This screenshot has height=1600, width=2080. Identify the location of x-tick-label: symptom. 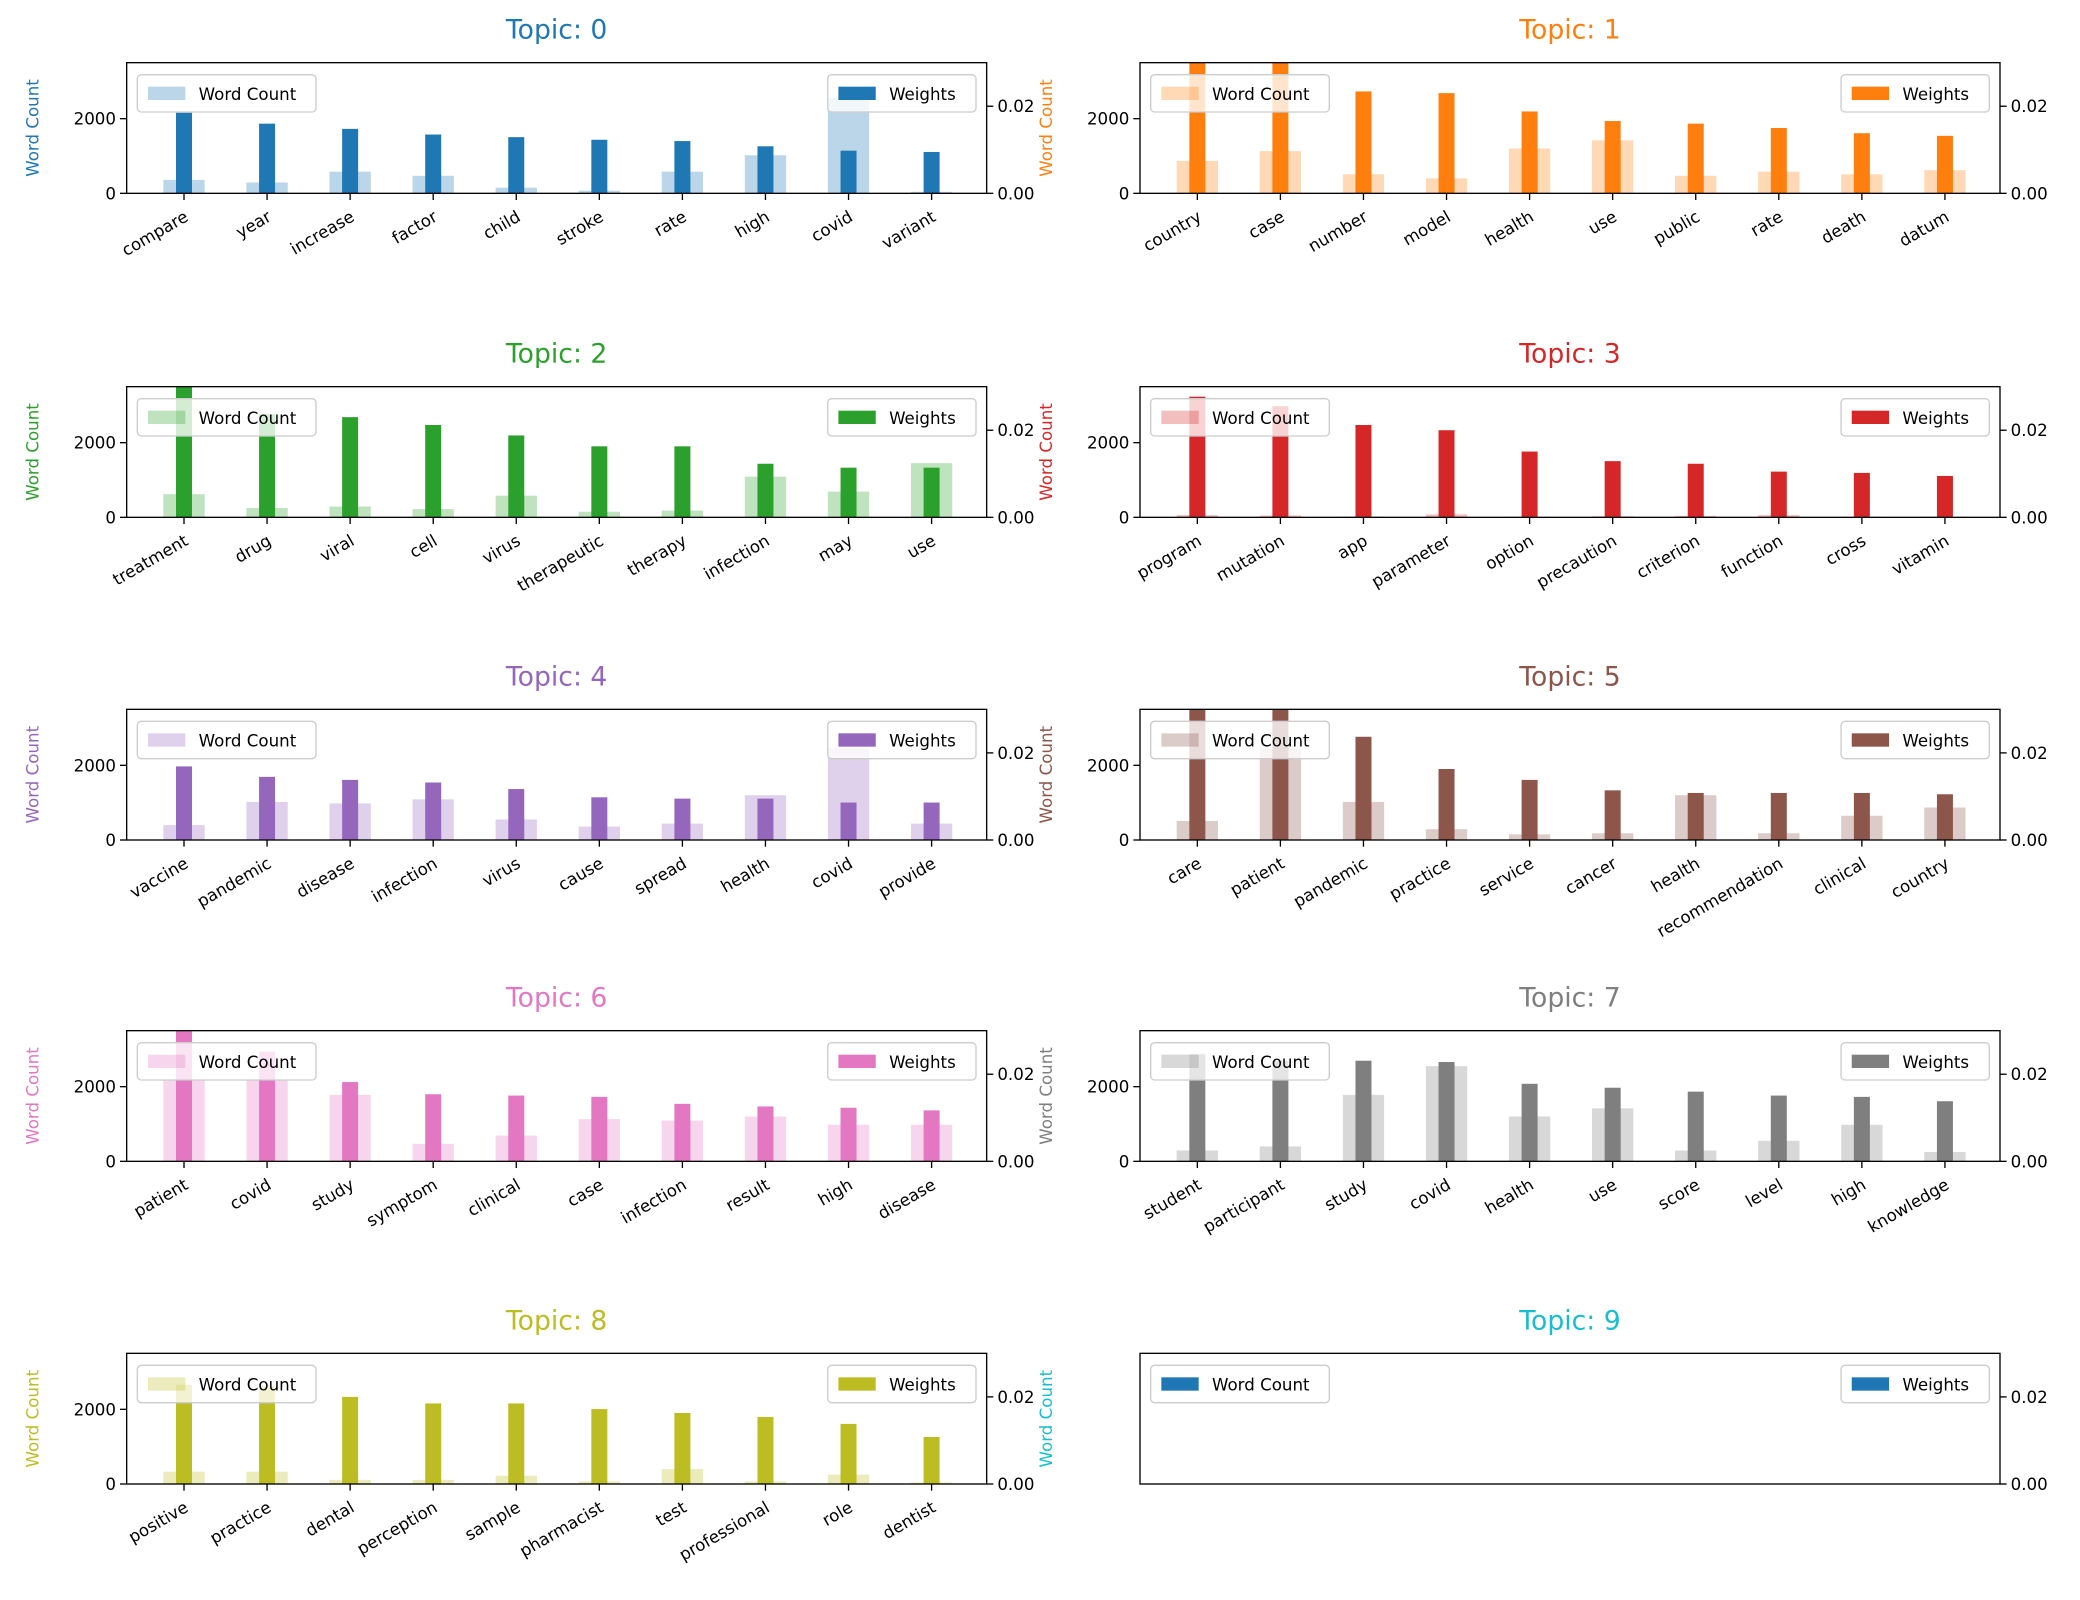
(401, 1203).